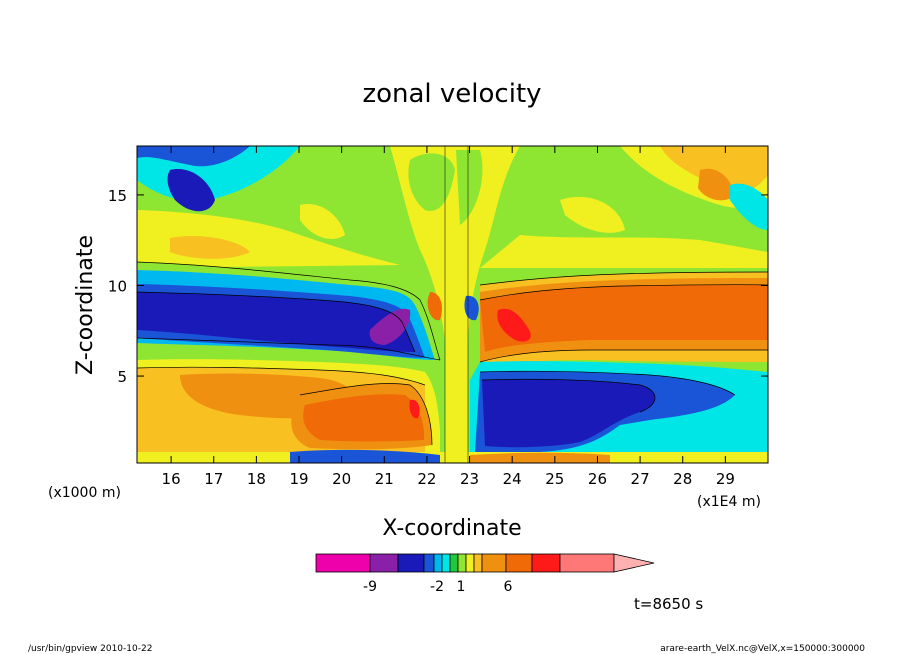 This screenshot has width=904, height=654. I want to click on x-tick-label: 23, so click(469, 479).